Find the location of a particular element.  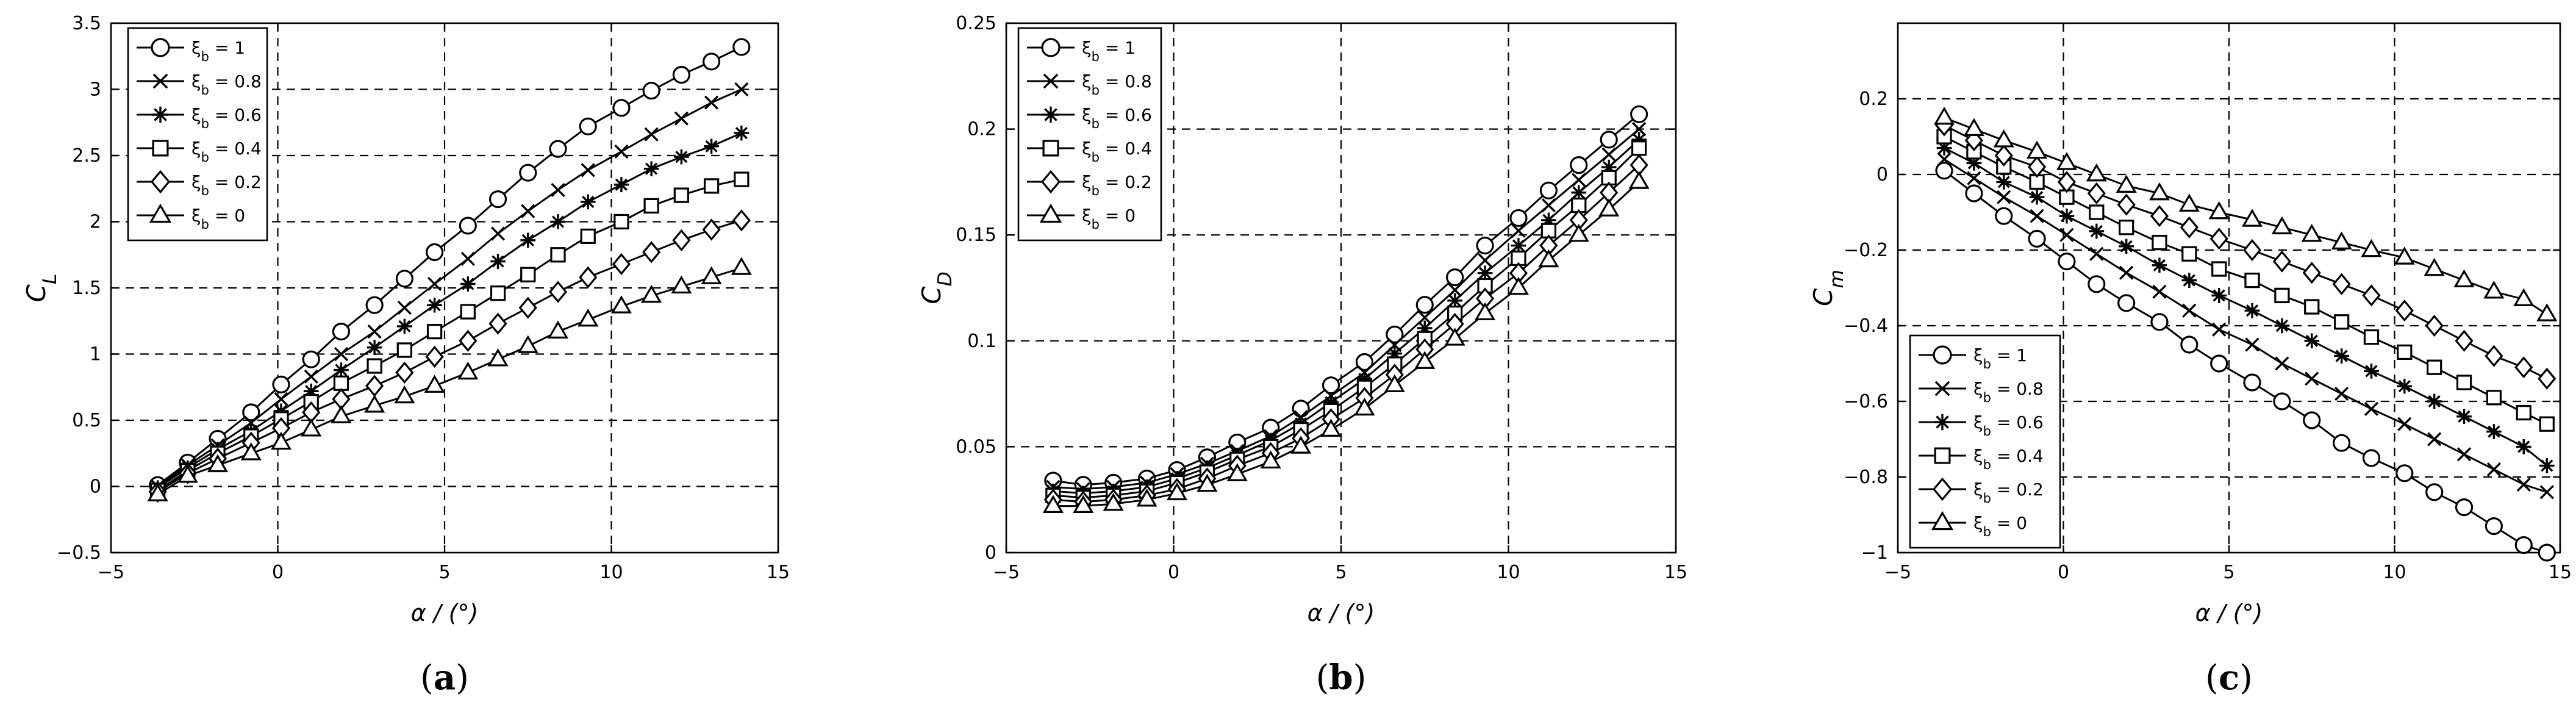

legend-label: ξb = 0 is located at coordinates (2000, 526).